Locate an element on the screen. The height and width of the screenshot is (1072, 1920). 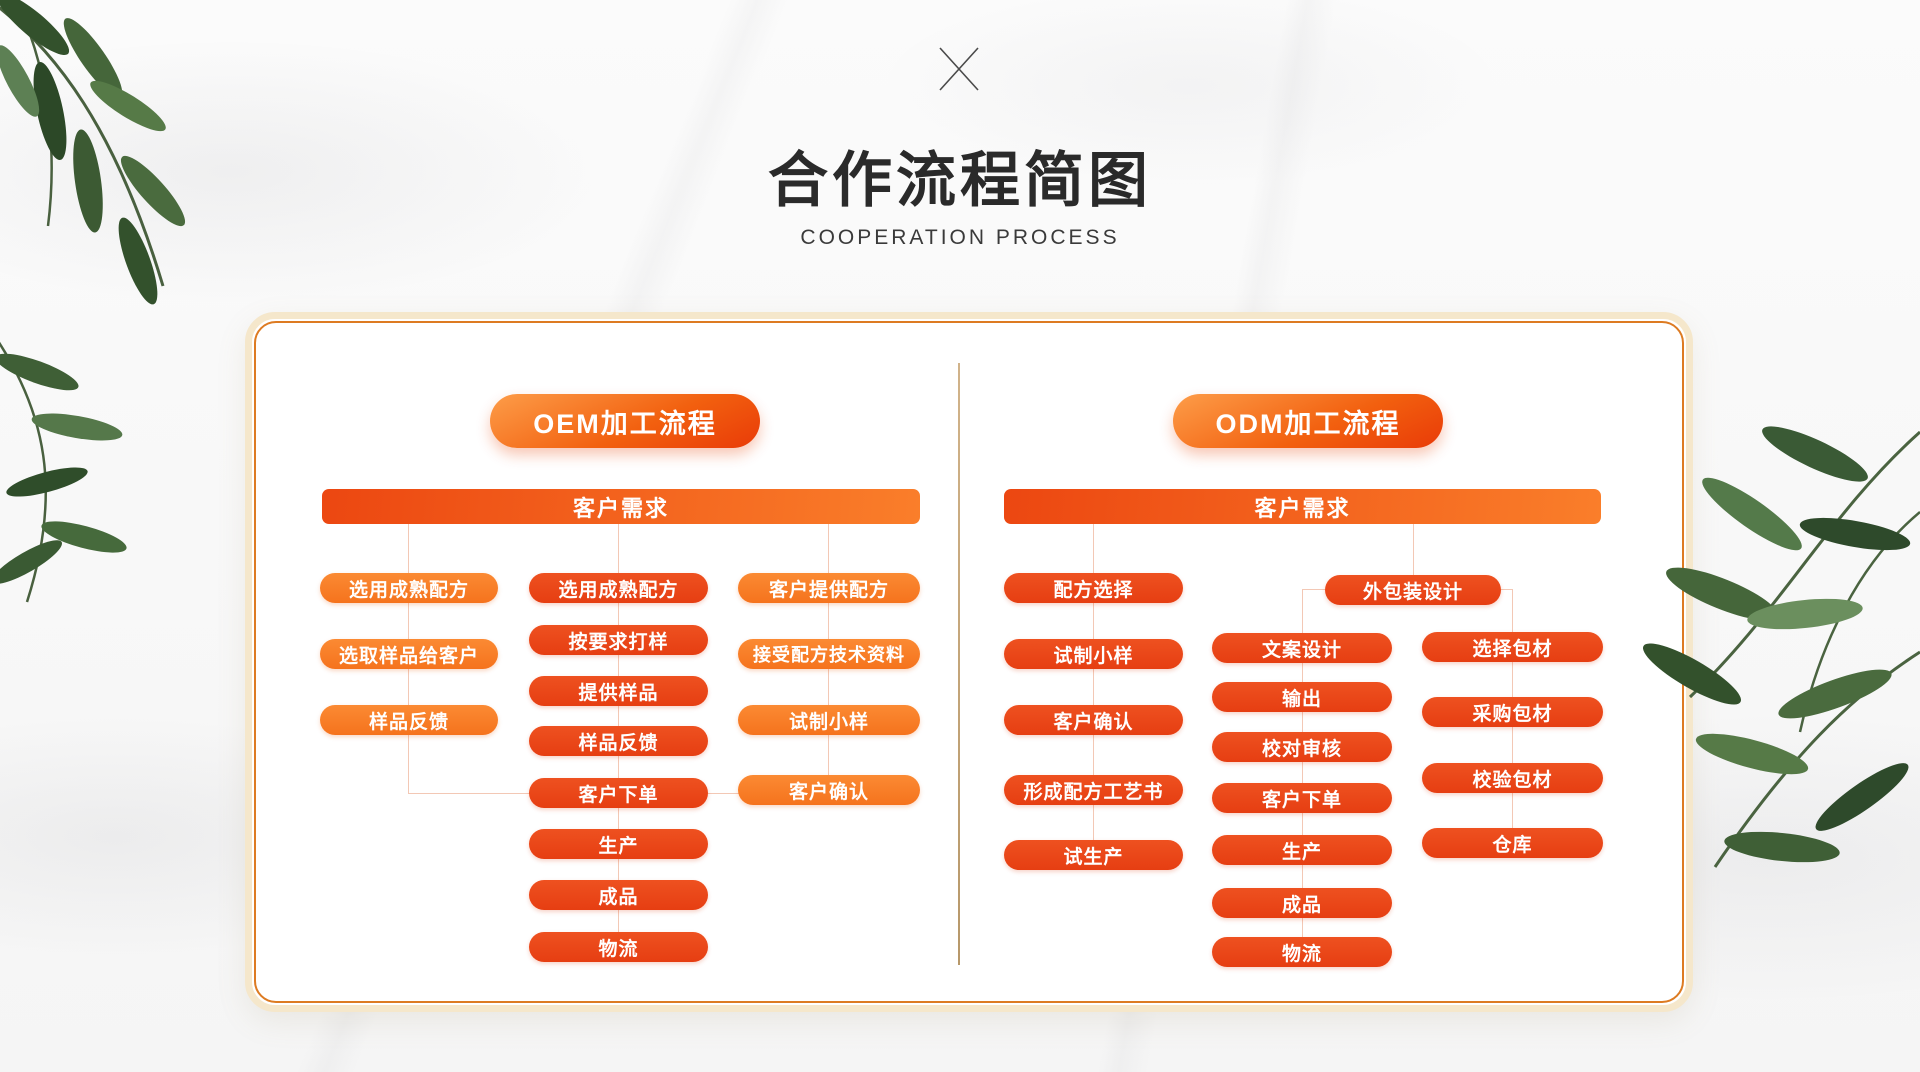
odm-step-box: 客户下单 is located at coordinates (1302, 798).